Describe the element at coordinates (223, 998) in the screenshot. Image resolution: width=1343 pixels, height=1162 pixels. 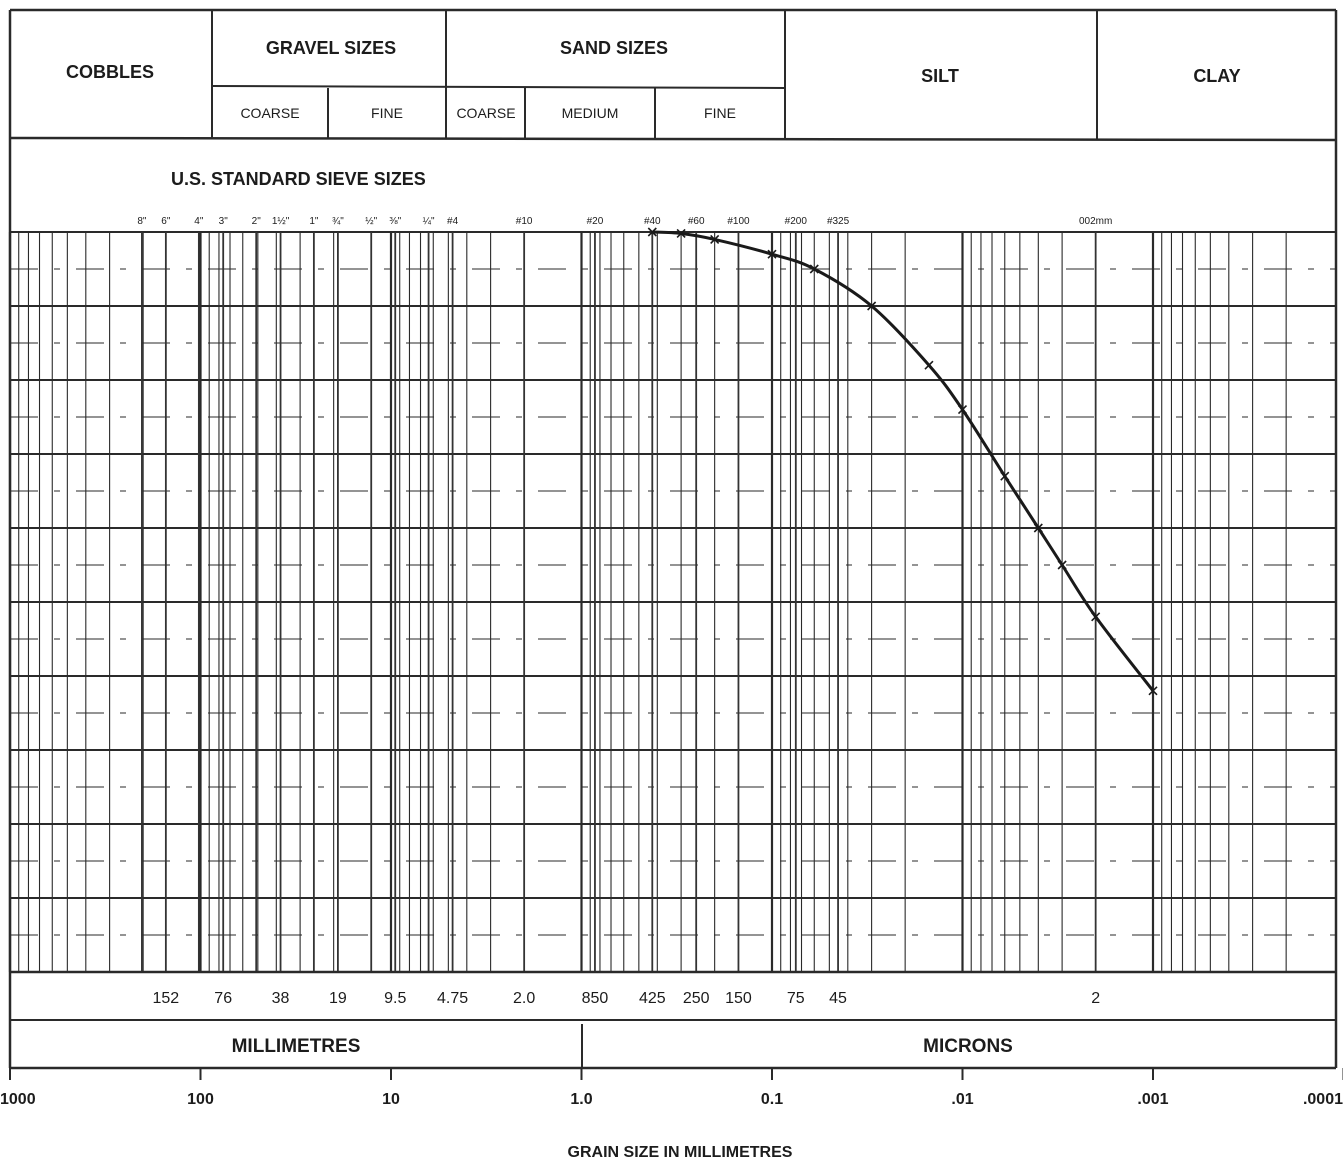
I see `size-label: 76` at that location.